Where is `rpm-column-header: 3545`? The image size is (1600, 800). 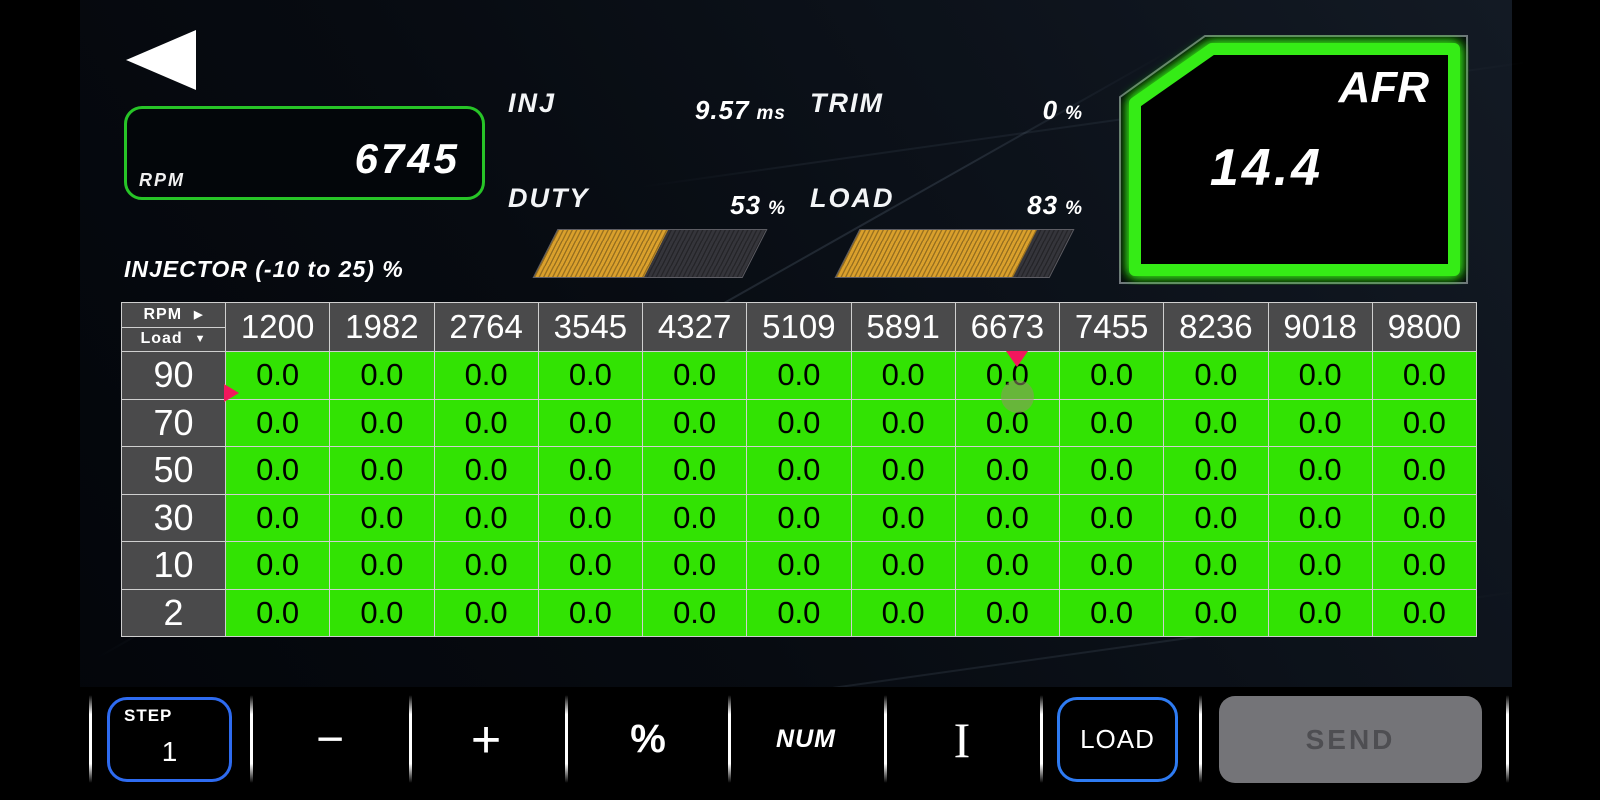 rpm-column-header: 3545 is located at coordinates (590, 327).